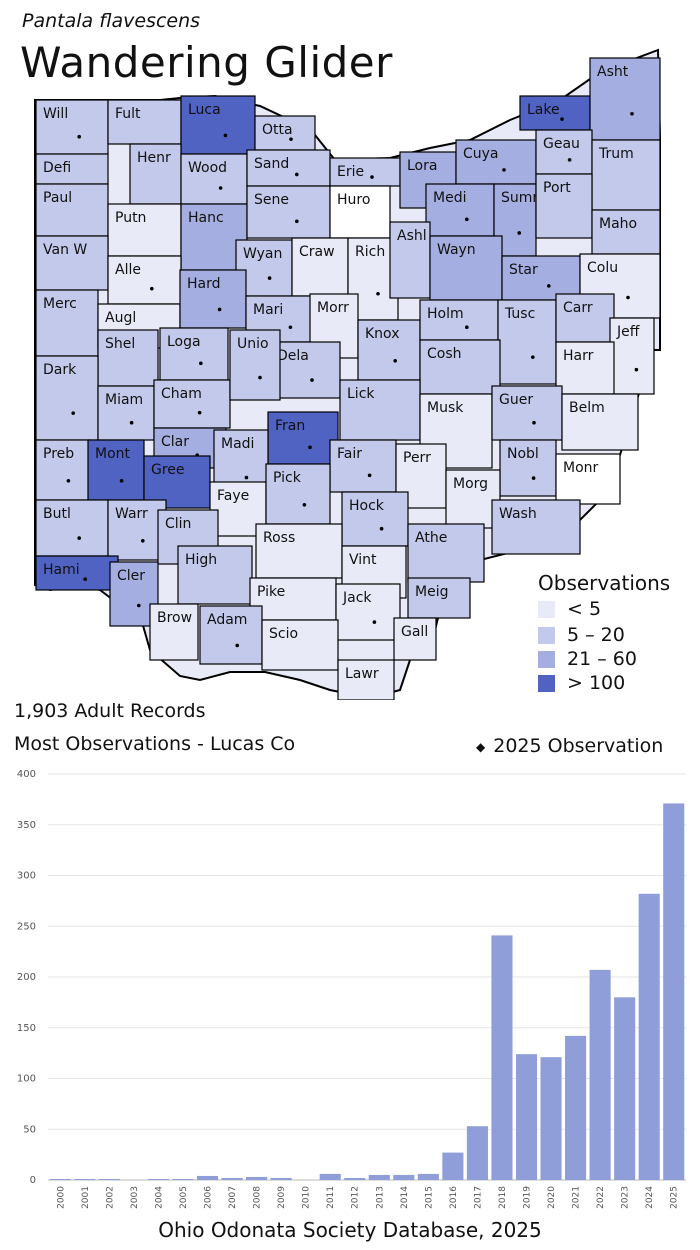 This screenshot has width=700, height=1250. Describe the element at coordinates (128, 270) in the screenshot. I see `county-label-alle: Alle` at that location.